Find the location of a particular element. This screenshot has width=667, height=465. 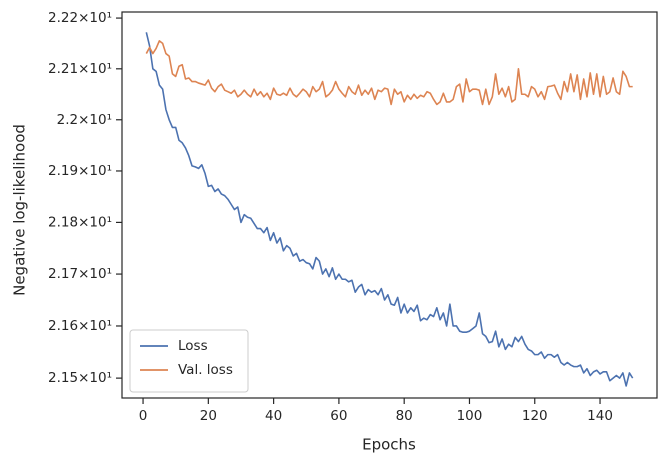

x-tick-label: 100 is located at coordinates (470, 416).